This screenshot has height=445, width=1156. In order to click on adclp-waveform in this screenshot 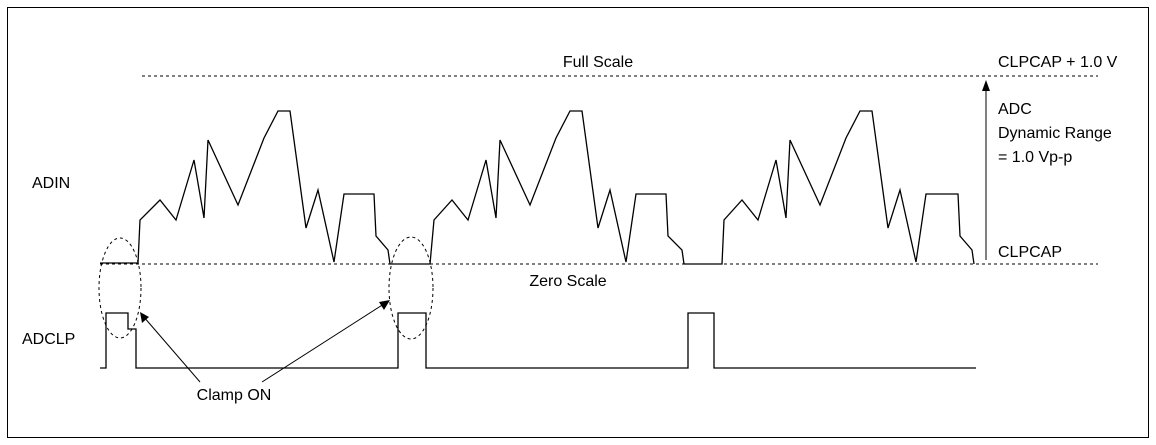, I will do `click(538, 340)`.